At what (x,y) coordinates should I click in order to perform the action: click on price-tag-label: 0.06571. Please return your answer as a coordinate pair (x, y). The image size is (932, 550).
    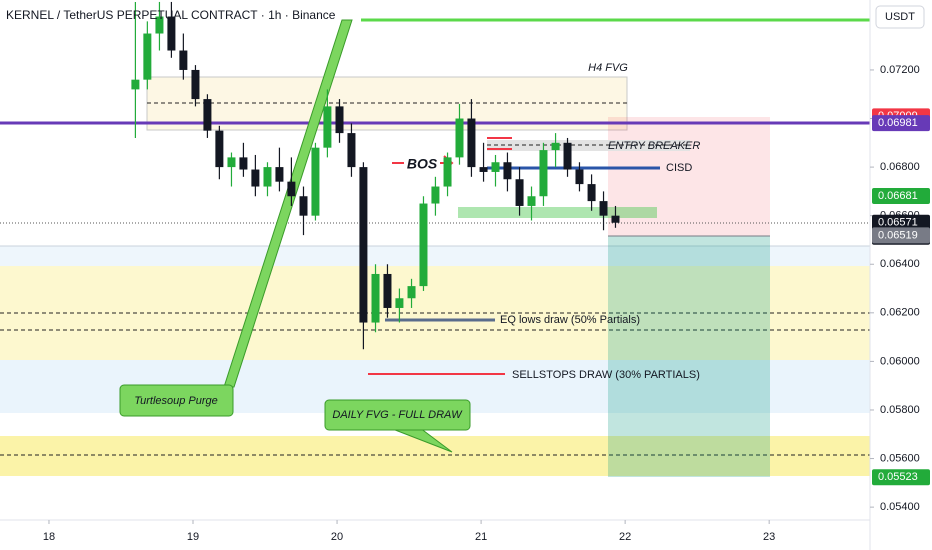
    Looking at the image, I should click on (898, 223).